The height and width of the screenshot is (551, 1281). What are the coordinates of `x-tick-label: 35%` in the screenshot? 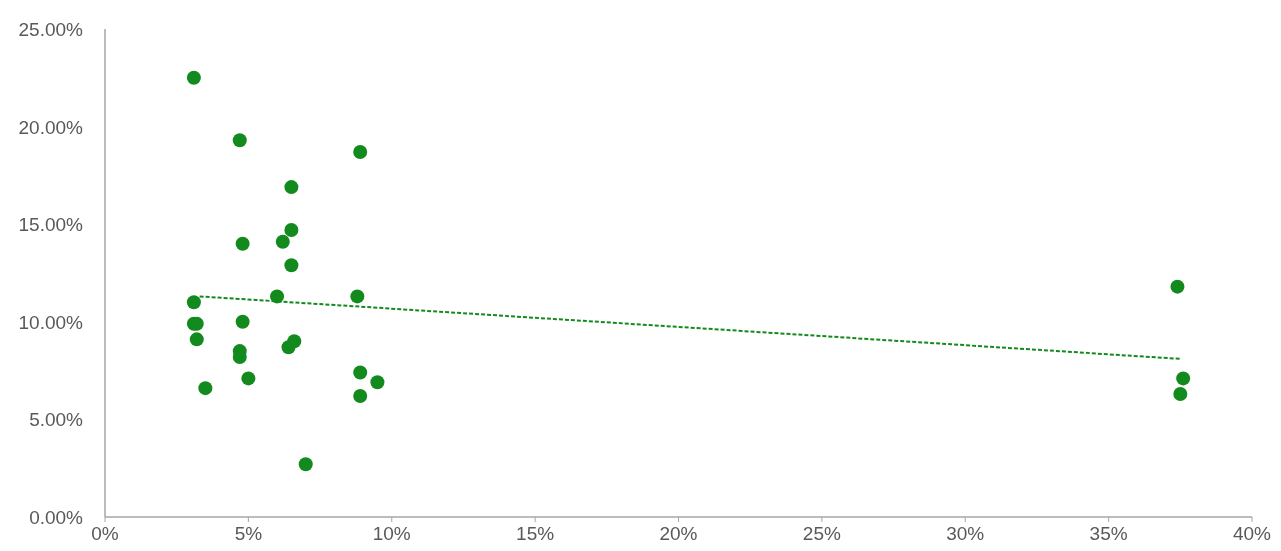 It's located at (1108, 533).